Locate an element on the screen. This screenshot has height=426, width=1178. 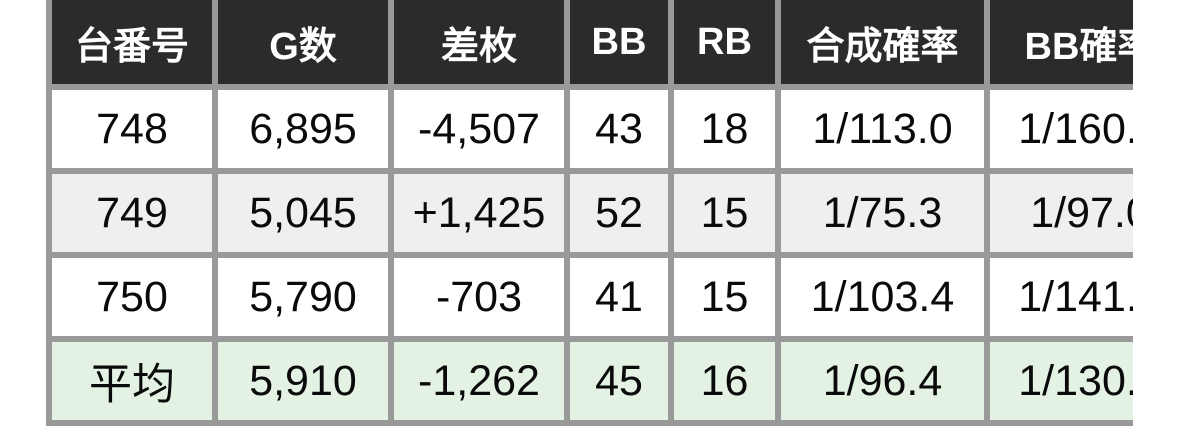
cell-bb-count: 52 is located at coordinates (619, 213).